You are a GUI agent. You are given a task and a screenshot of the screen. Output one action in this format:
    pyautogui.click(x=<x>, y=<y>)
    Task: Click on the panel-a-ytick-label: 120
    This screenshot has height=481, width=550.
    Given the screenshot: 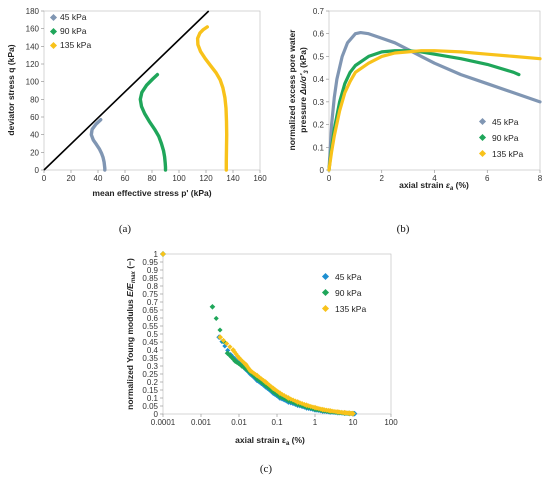 What is the action you would take?
    pyautogui.click(x=33, y=64)
    